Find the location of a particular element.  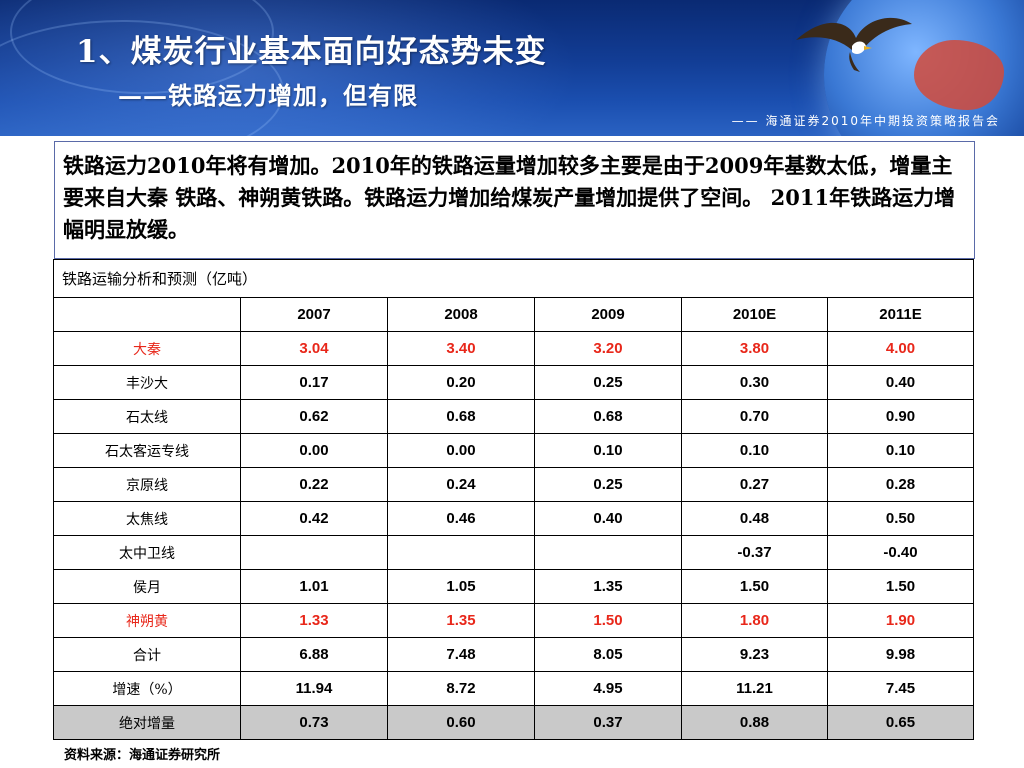

value-cell: 0.62 is located at coordinates (314, 416).